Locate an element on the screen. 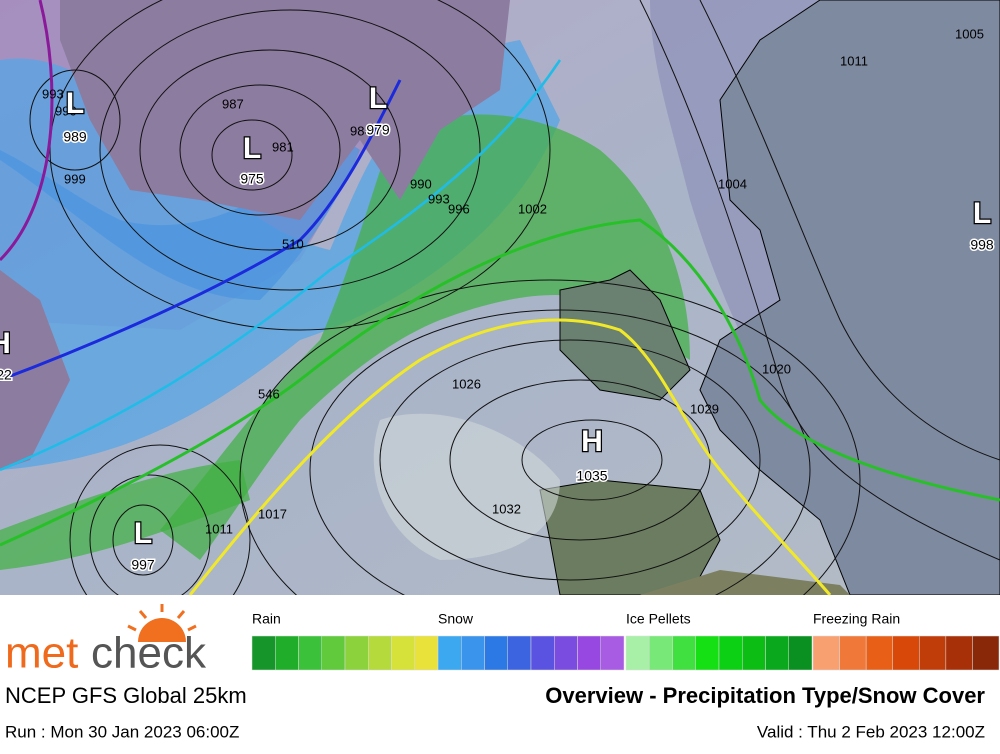  run-time: Run : Mon 30 Jan 2023 06:00Z is located at coordinates (122, 731).